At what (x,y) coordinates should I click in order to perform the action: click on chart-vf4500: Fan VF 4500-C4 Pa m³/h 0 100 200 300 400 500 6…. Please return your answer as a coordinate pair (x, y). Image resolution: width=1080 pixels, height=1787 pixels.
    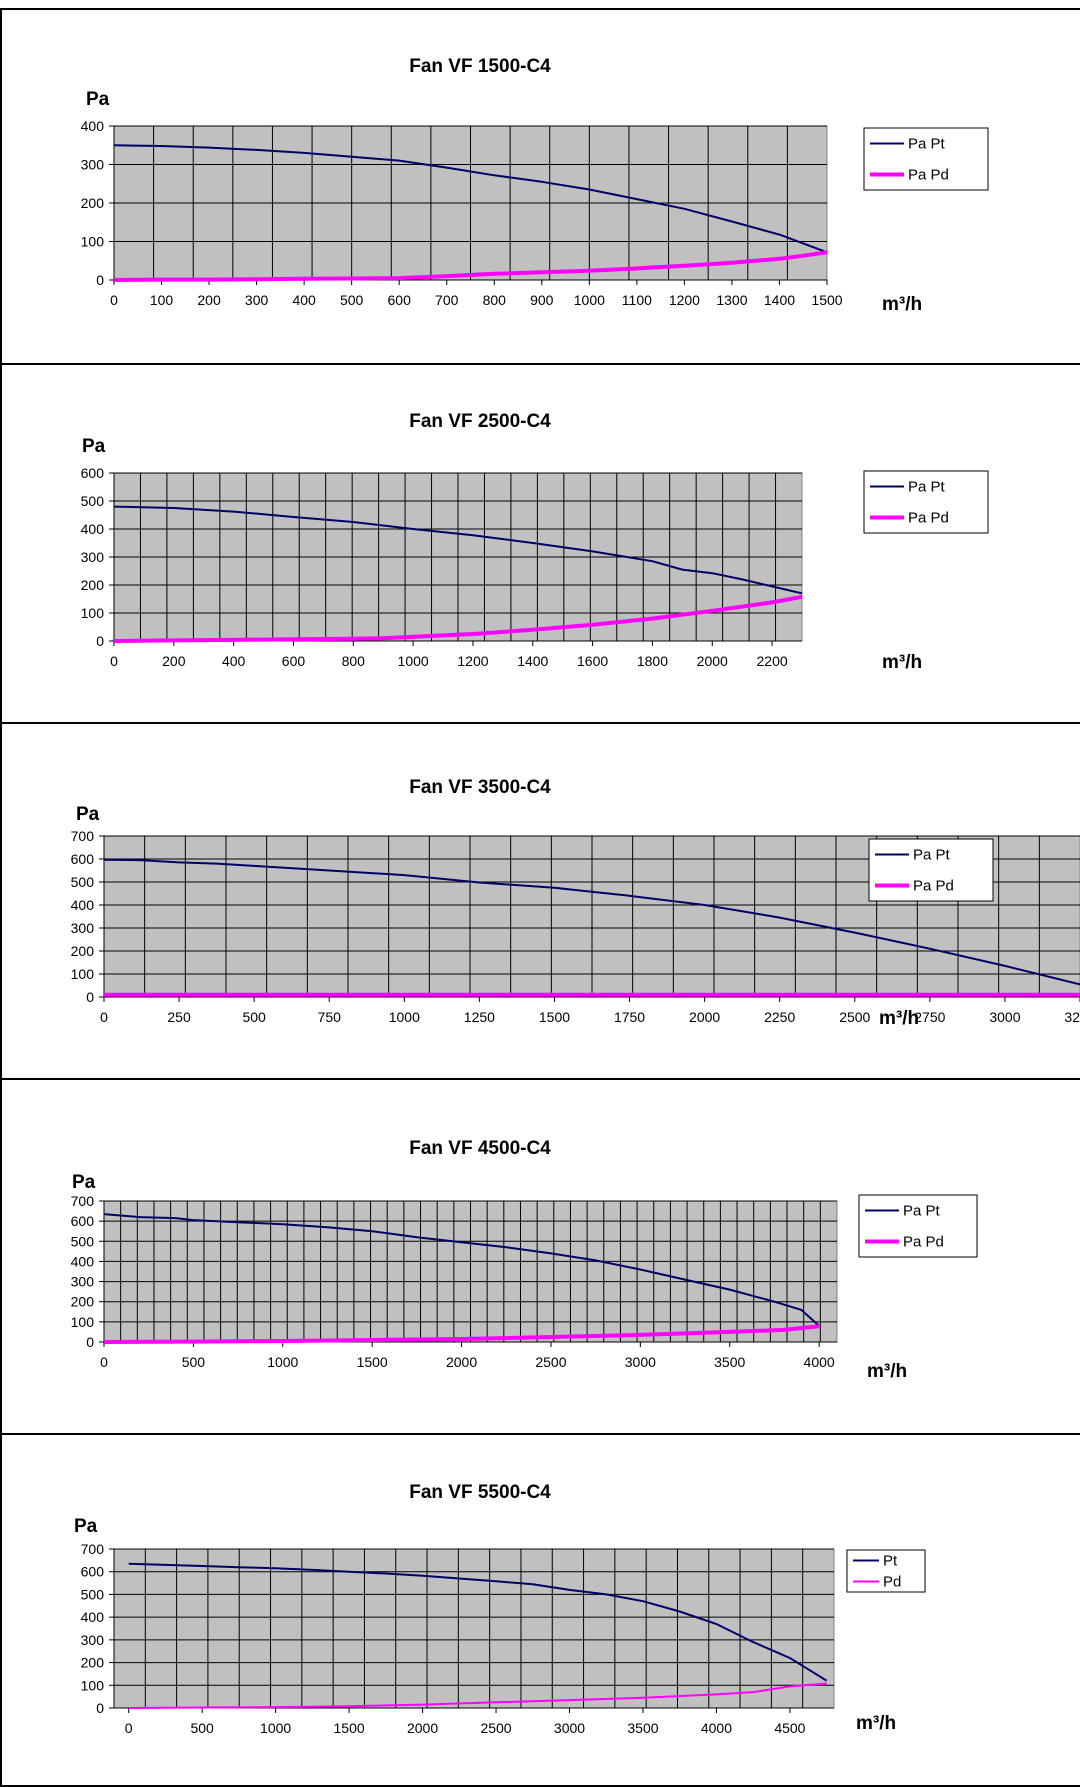
    Looking at the image, I should click on (524, 1260).